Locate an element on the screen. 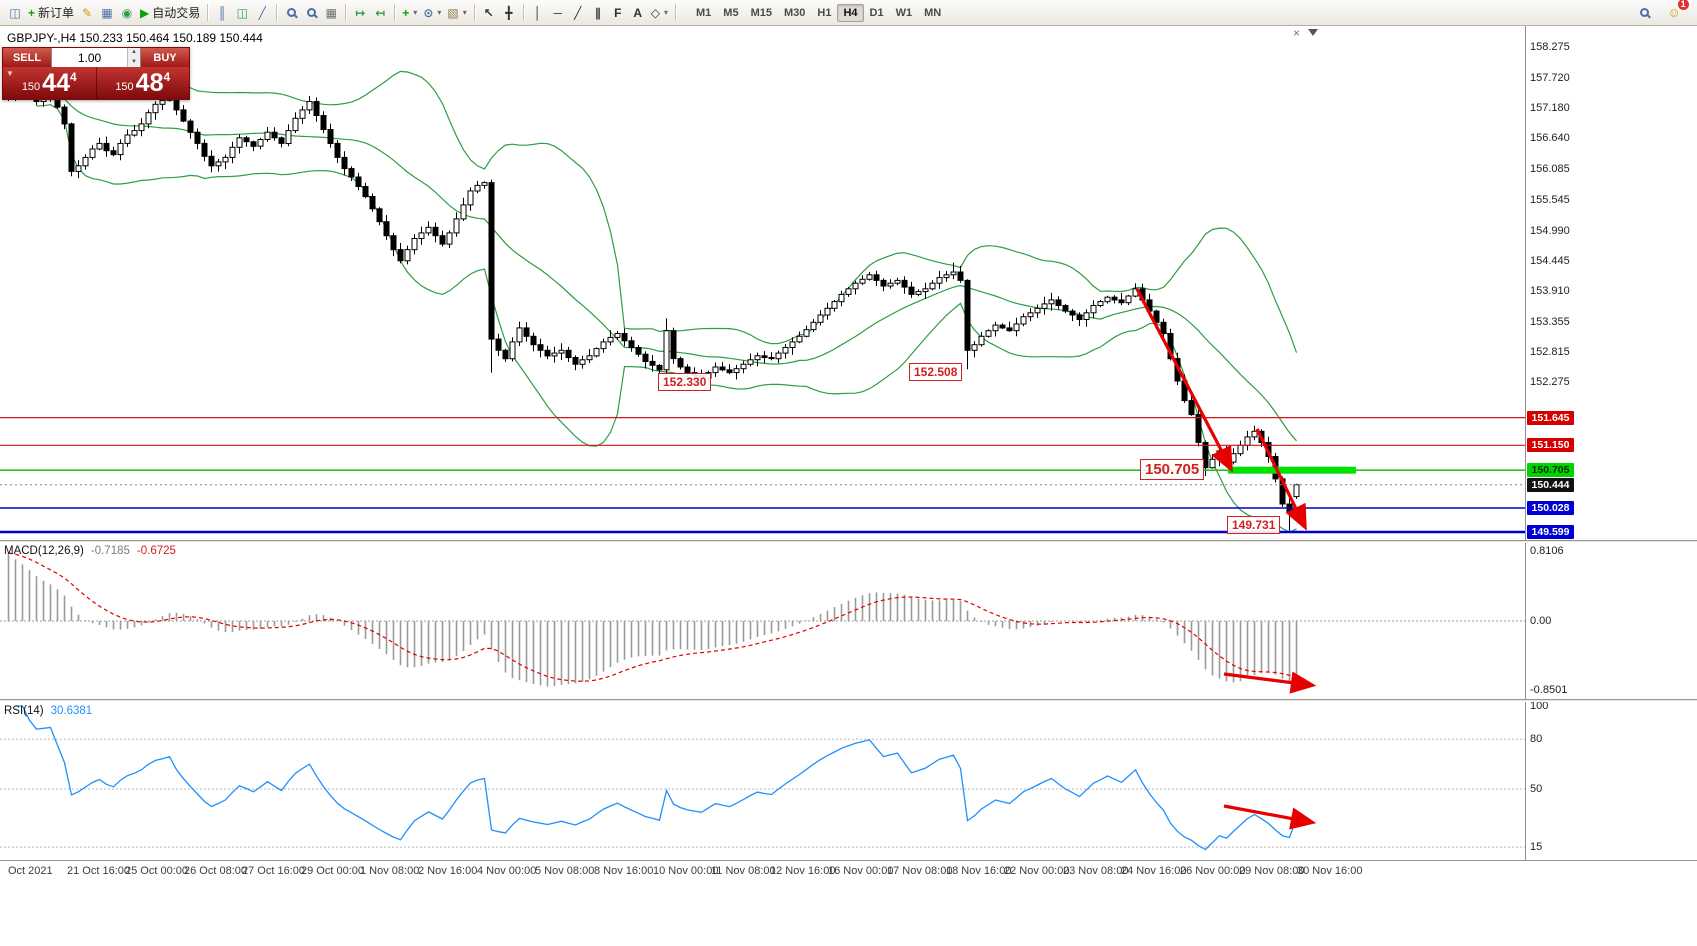  buy-price-pips: 48 is located at coordinates (149, 83).